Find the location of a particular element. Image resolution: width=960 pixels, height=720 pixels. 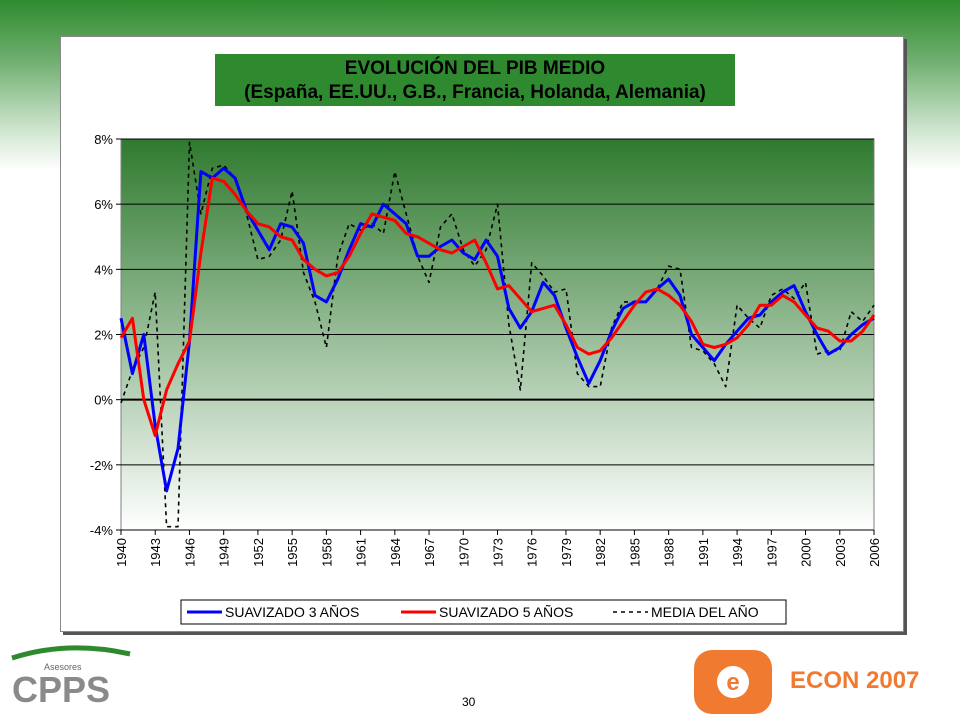

x-tick-label: 1979 is located at coordinates (566, 552).